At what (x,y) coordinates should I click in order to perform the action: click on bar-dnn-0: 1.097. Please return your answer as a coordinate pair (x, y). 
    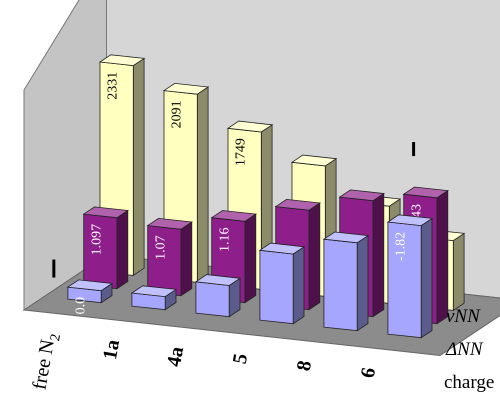
    Looking at the image, I should click on (105, 248).